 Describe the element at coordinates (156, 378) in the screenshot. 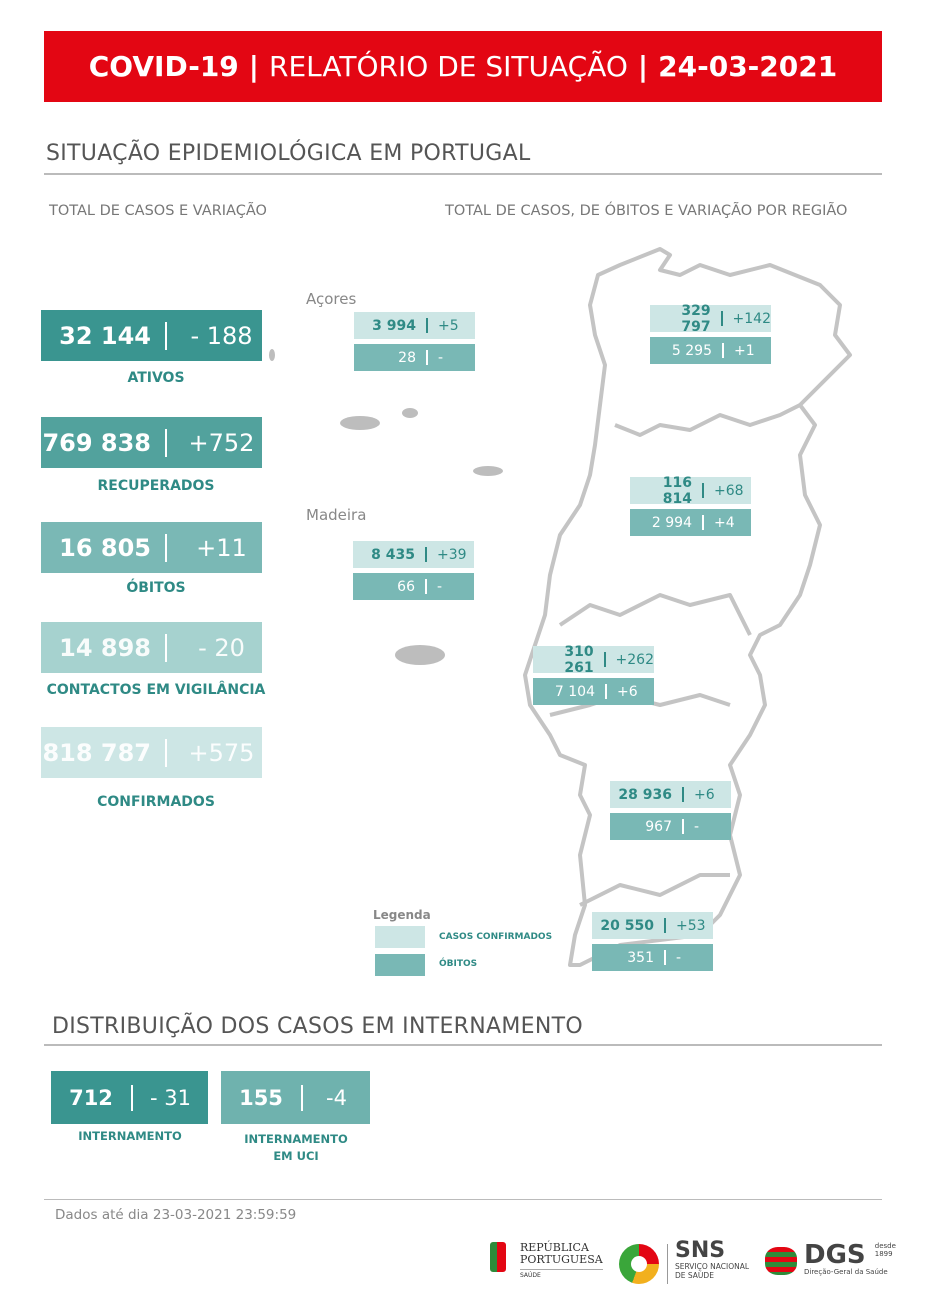

I see `kpi-label: ATIVOS` at that location.